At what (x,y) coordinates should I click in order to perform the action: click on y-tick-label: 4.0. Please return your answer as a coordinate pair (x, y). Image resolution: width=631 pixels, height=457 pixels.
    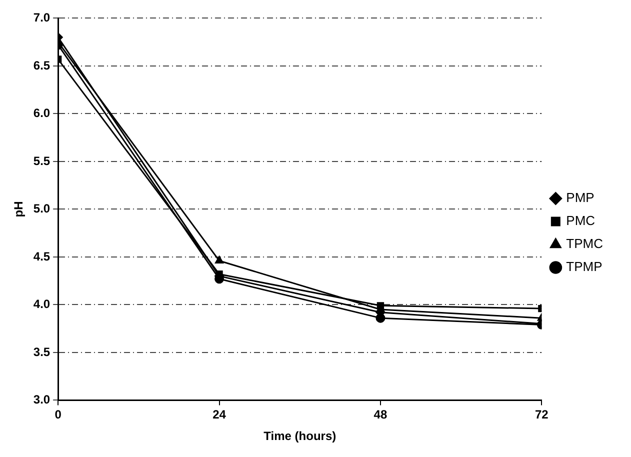
    Looking at the image, I should click on (41, 304).